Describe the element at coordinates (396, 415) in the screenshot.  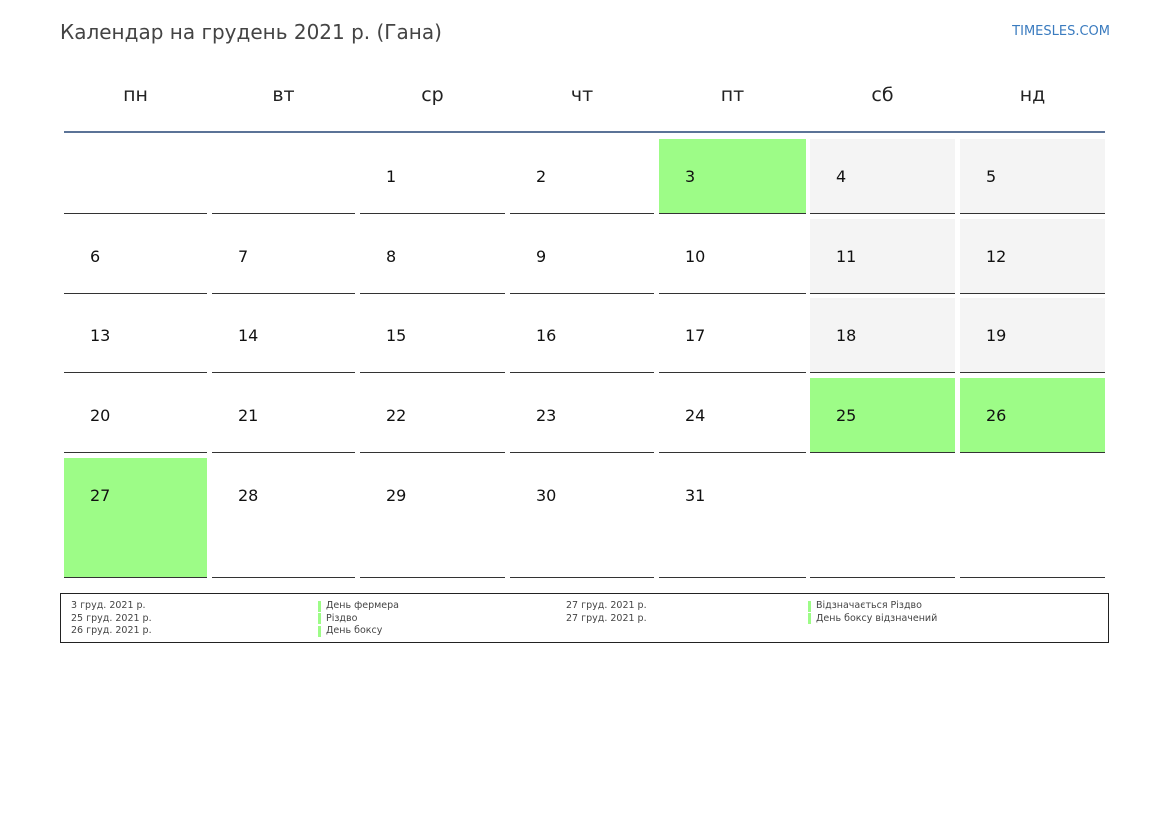
I see `day-number: 22` at that location.